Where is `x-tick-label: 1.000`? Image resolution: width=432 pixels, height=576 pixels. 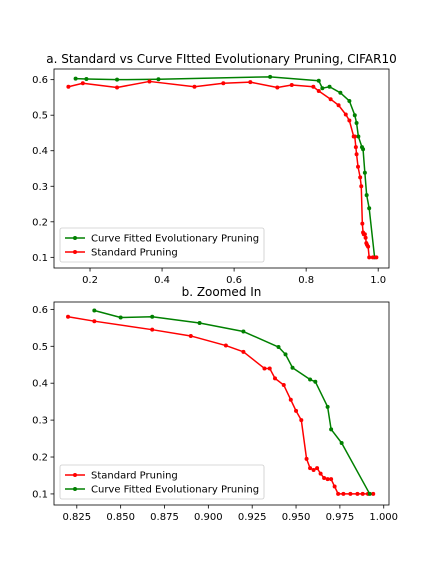 x-tick-label: 1.000 is located at coordinates (383, 517).